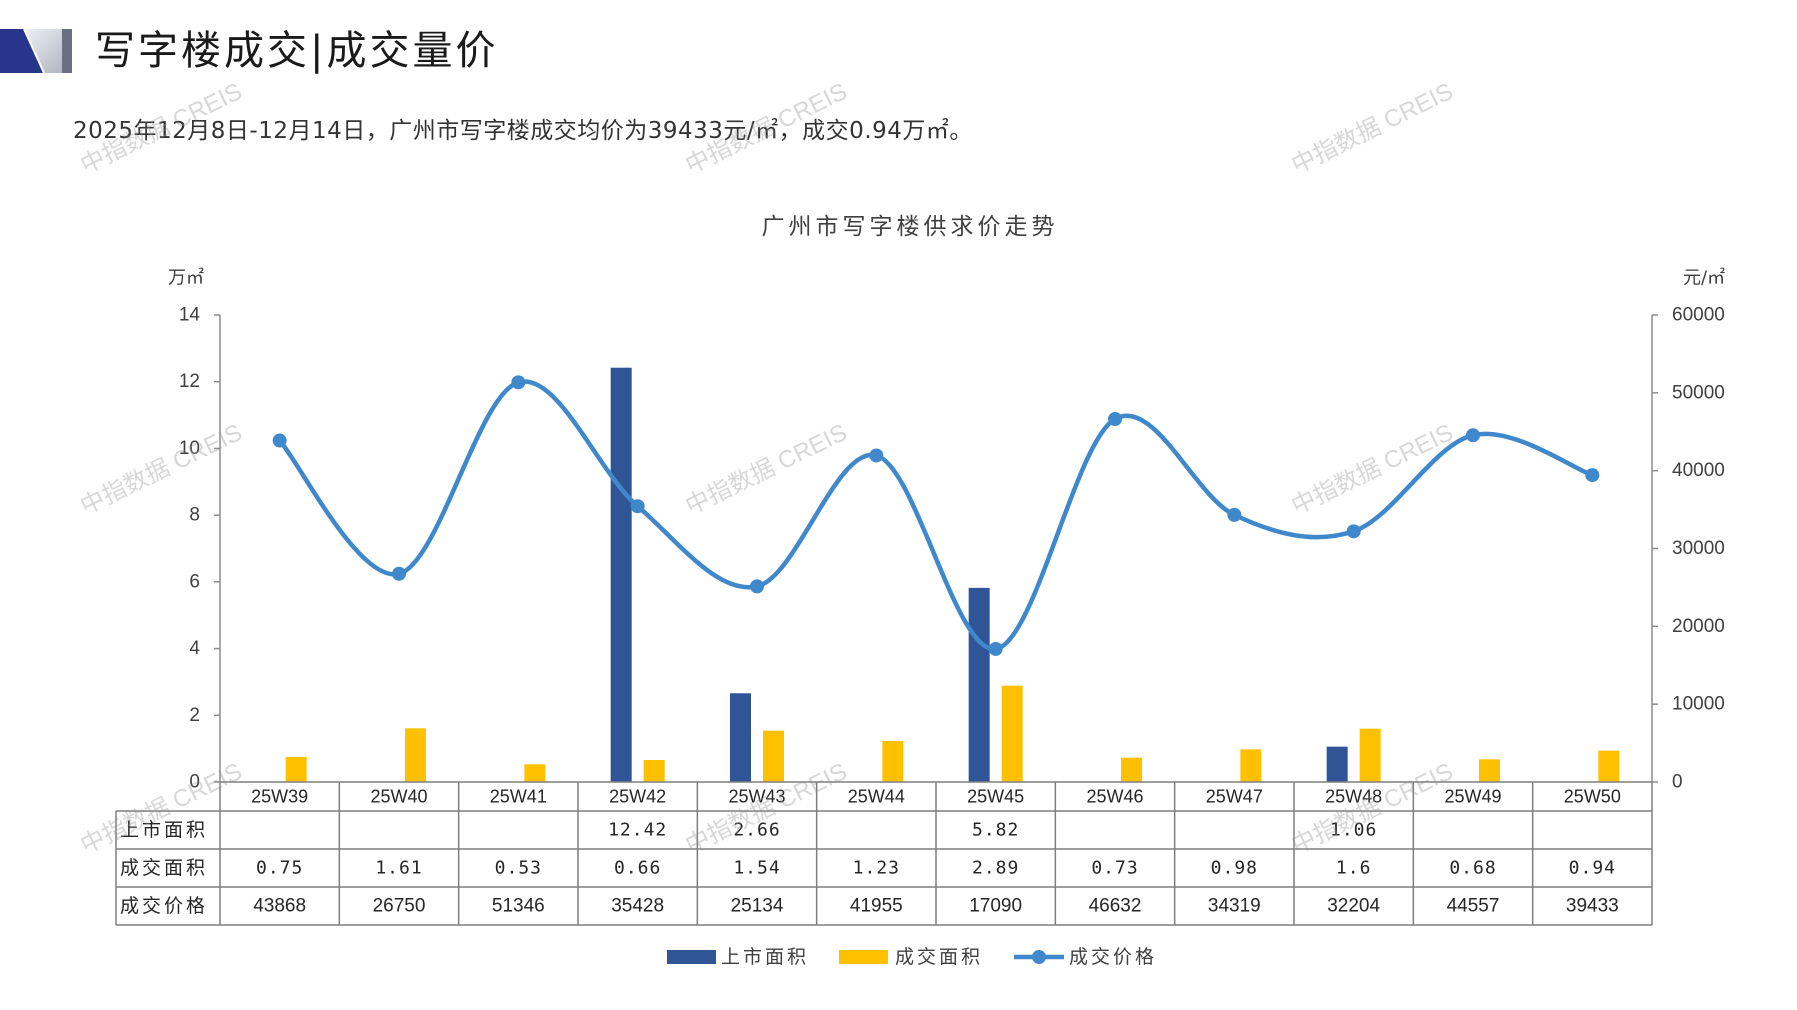 This screenshot has width=1797, height=1010. I want to click on y-right-tick-label: 10000, so click(1698, 704).